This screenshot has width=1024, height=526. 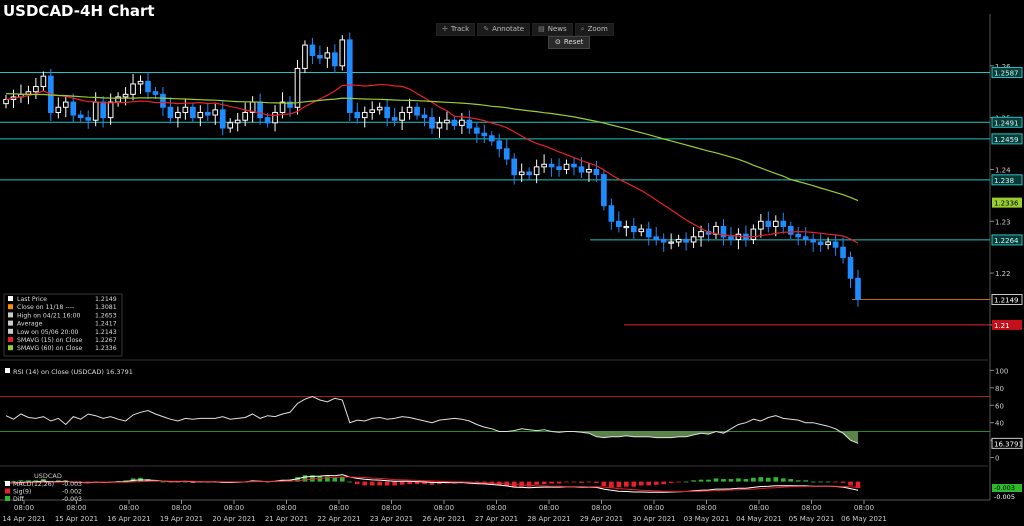 What do you see at coordinates (128, 519) in the screenshot?
I see `x-tick-date: 16 Apr 2021` at bounding box center [128, 519].